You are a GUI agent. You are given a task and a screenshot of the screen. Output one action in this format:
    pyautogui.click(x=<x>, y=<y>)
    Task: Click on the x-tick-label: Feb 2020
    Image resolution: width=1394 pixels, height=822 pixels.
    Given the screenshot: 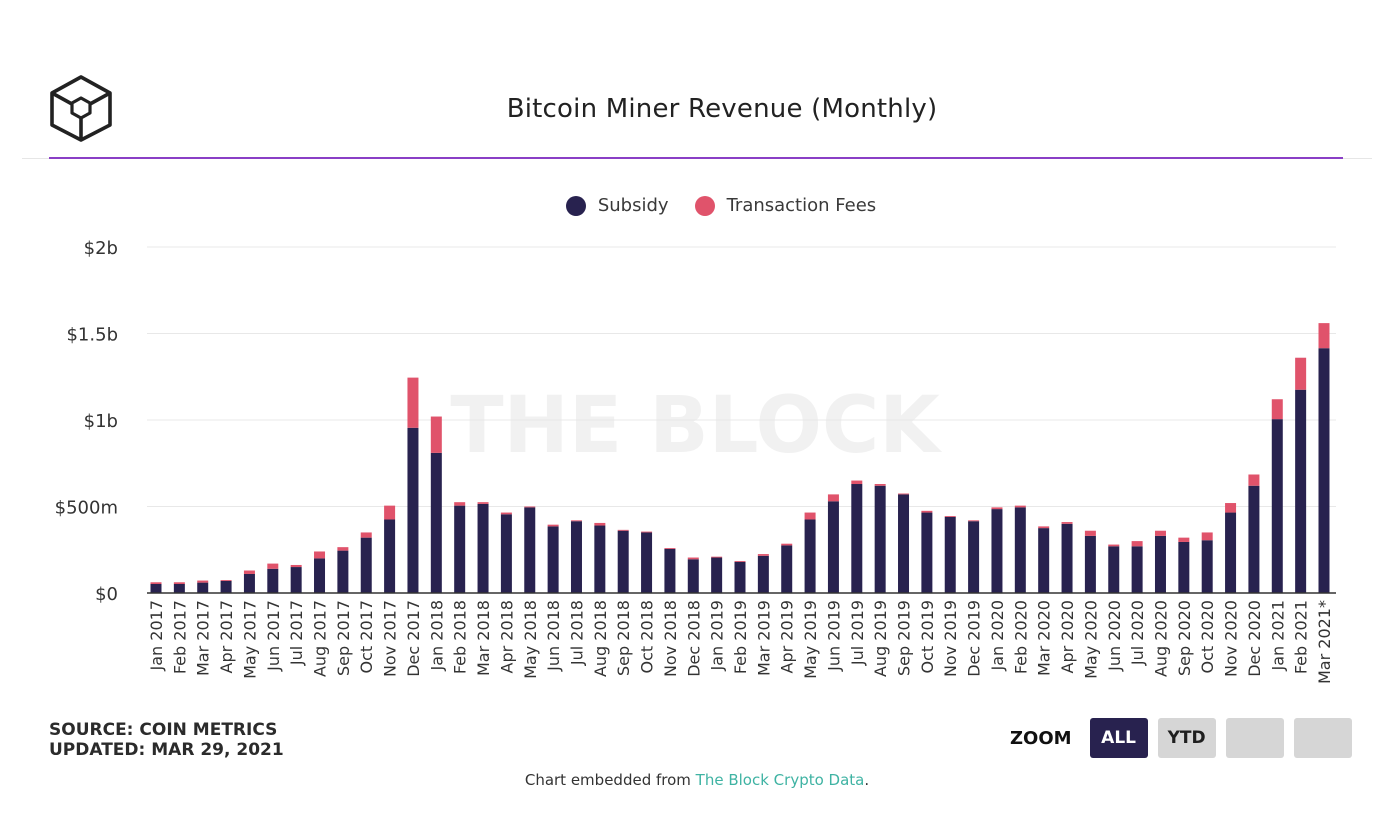 What is the action you would take?
    pyautogui.click(x=1020, y=637)
    